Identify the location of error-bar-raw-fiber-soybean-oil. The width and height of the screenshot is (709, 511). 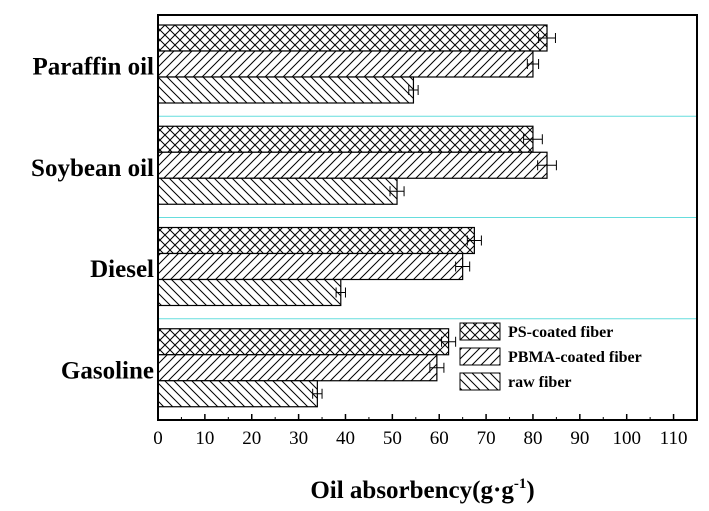
(397, 191).